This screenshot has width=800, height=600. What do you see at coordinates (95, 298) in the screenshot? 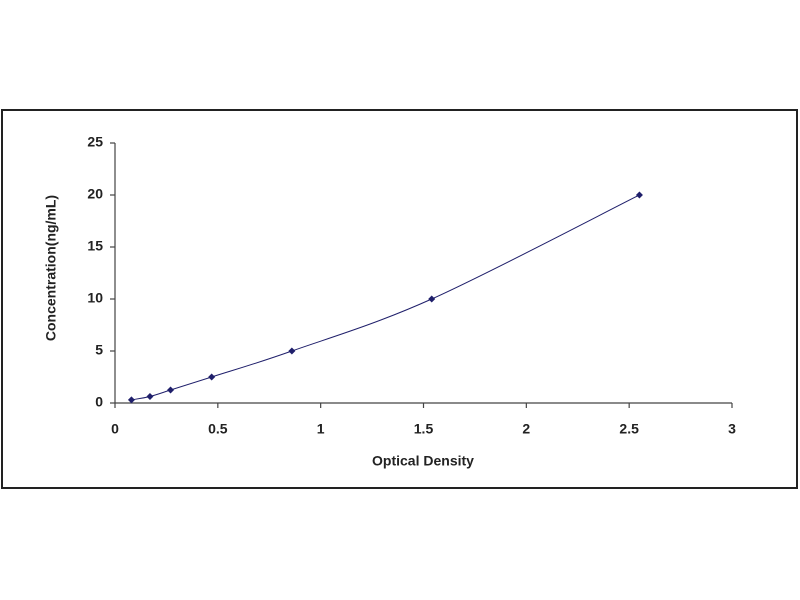
I see `y-tick-label: 10` at bounding box center [95, 298].